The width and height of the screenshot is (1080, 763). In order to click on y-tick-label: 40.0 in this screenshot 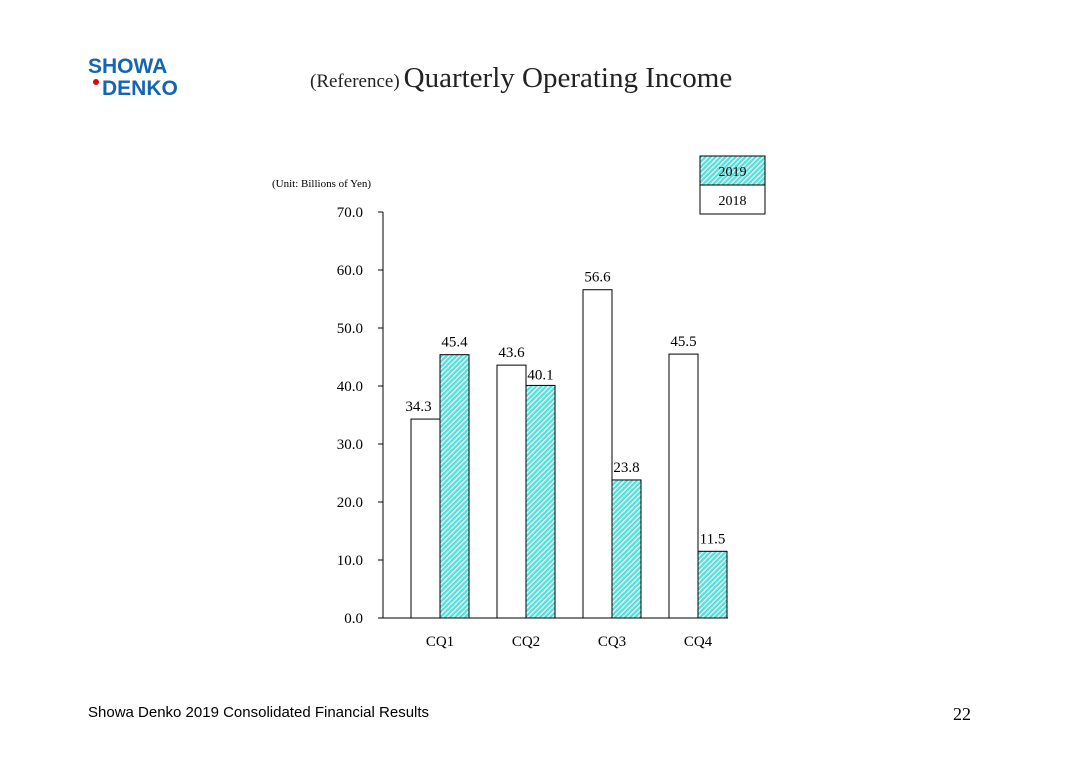, I will do `click(350, 387)`.